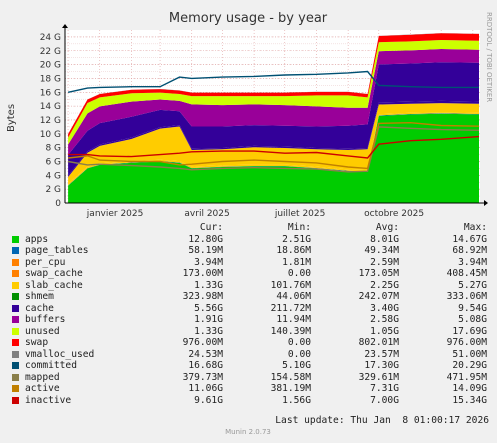 The image size is (497, 443). Describe the element at coordinates (486, 203) in the screenshot. I see `x-axis-arrow` at that location.